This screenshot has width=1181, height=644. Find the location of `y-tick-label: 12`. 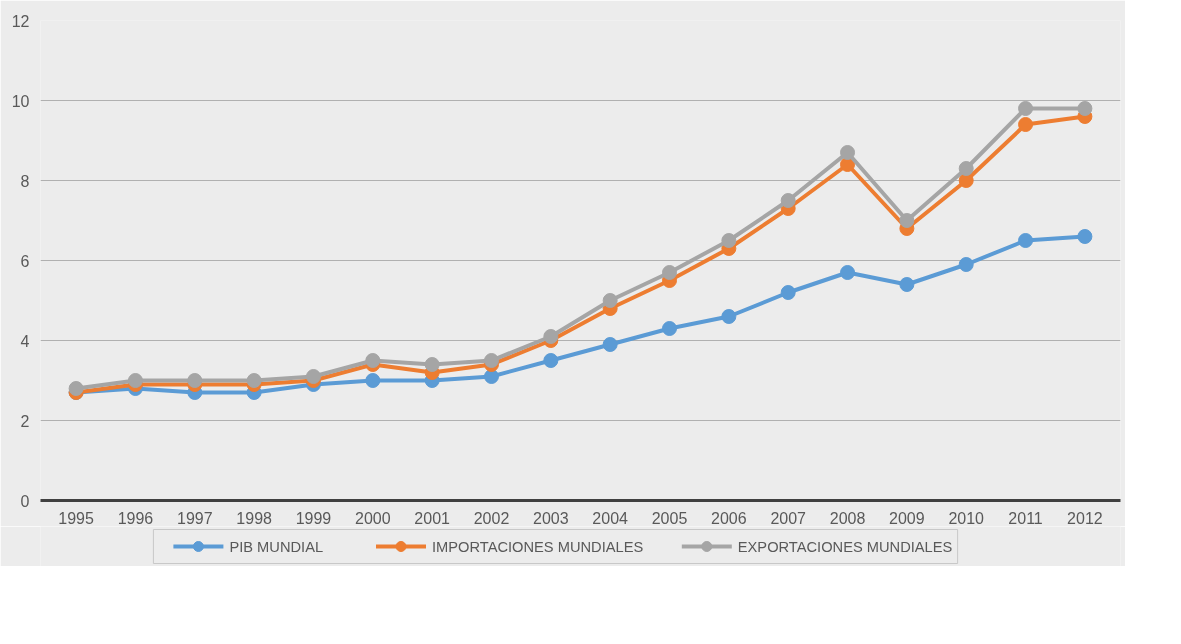

y-tick-label: 12 is located at coordinates (20, 21).